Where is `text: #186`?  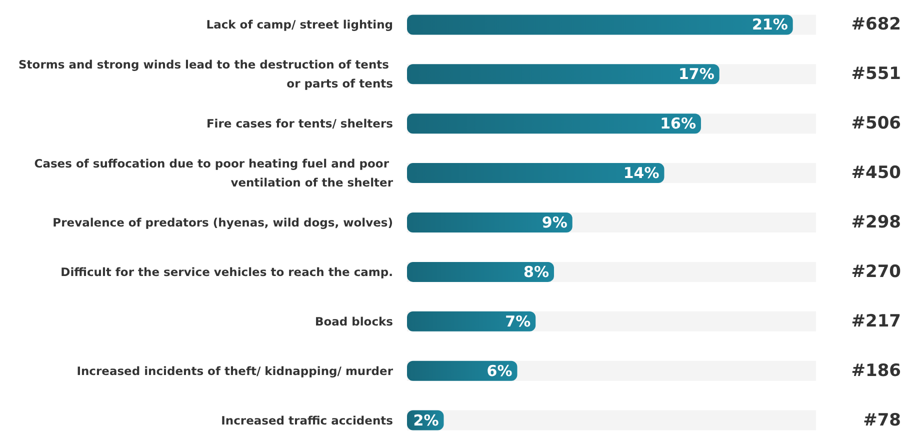
text: #186 is located at coordinates (876, 370).